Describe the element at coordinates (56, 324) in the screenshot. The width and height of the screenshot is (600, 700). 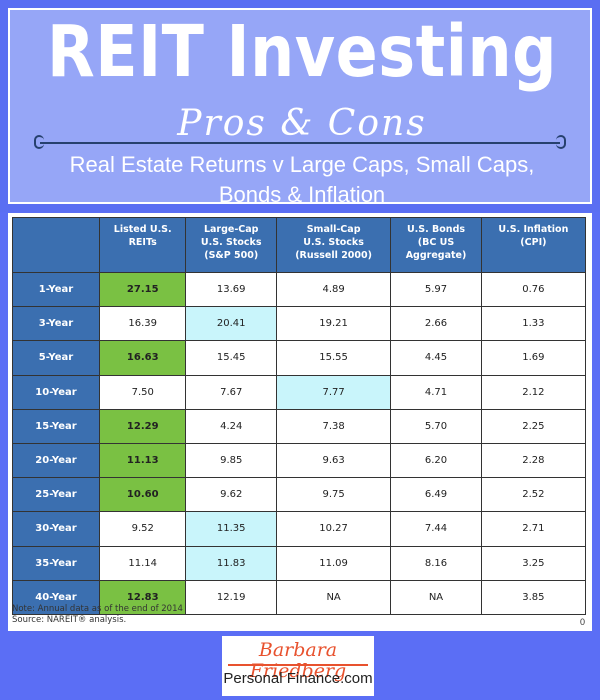
I see `period-label: 3-Year` at that location.